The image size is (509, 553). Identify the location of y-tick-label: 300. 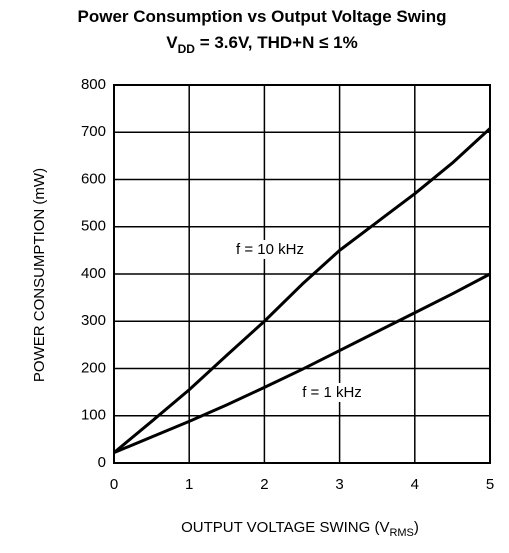
(93, 320).